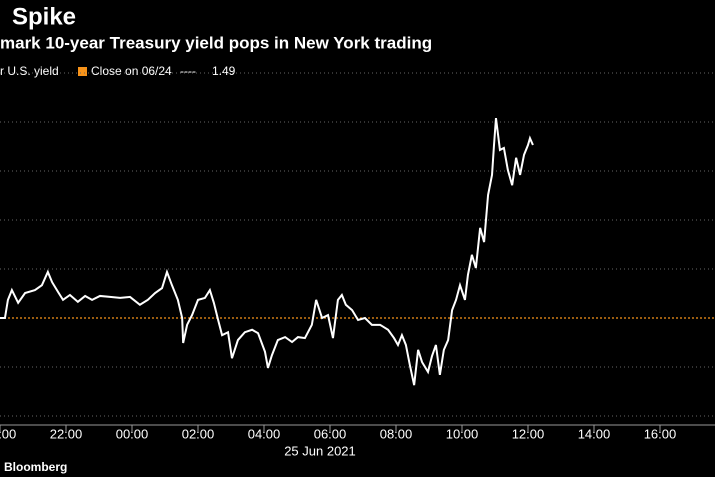  What do you see at coordinates (320, 450) in the screenshot?
I see `x-axis-label: 25 Jun 2021` at bounding box center [320, 450].